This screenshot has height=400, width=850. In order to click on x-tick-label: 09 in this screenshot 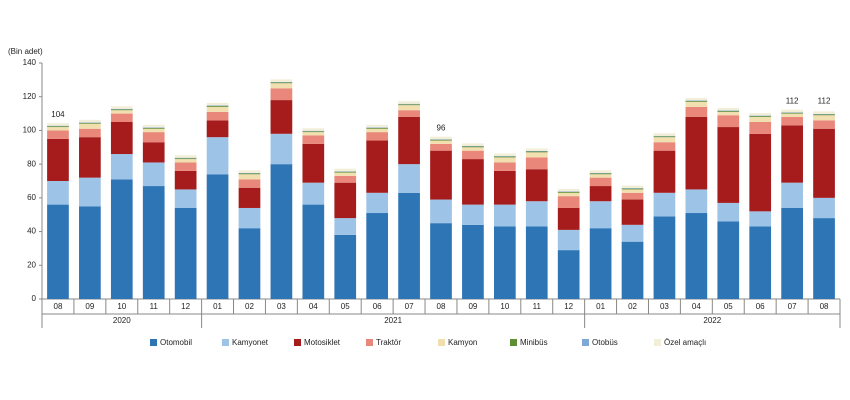, I will do `click(89, 306)`.